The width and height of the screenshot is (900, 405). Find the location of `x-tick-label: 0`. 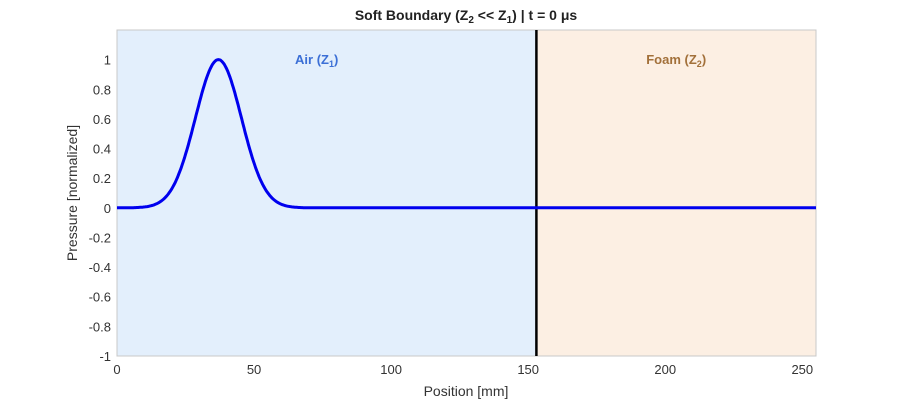

x-tick-label: 0 is located at coordinates (116, 369).